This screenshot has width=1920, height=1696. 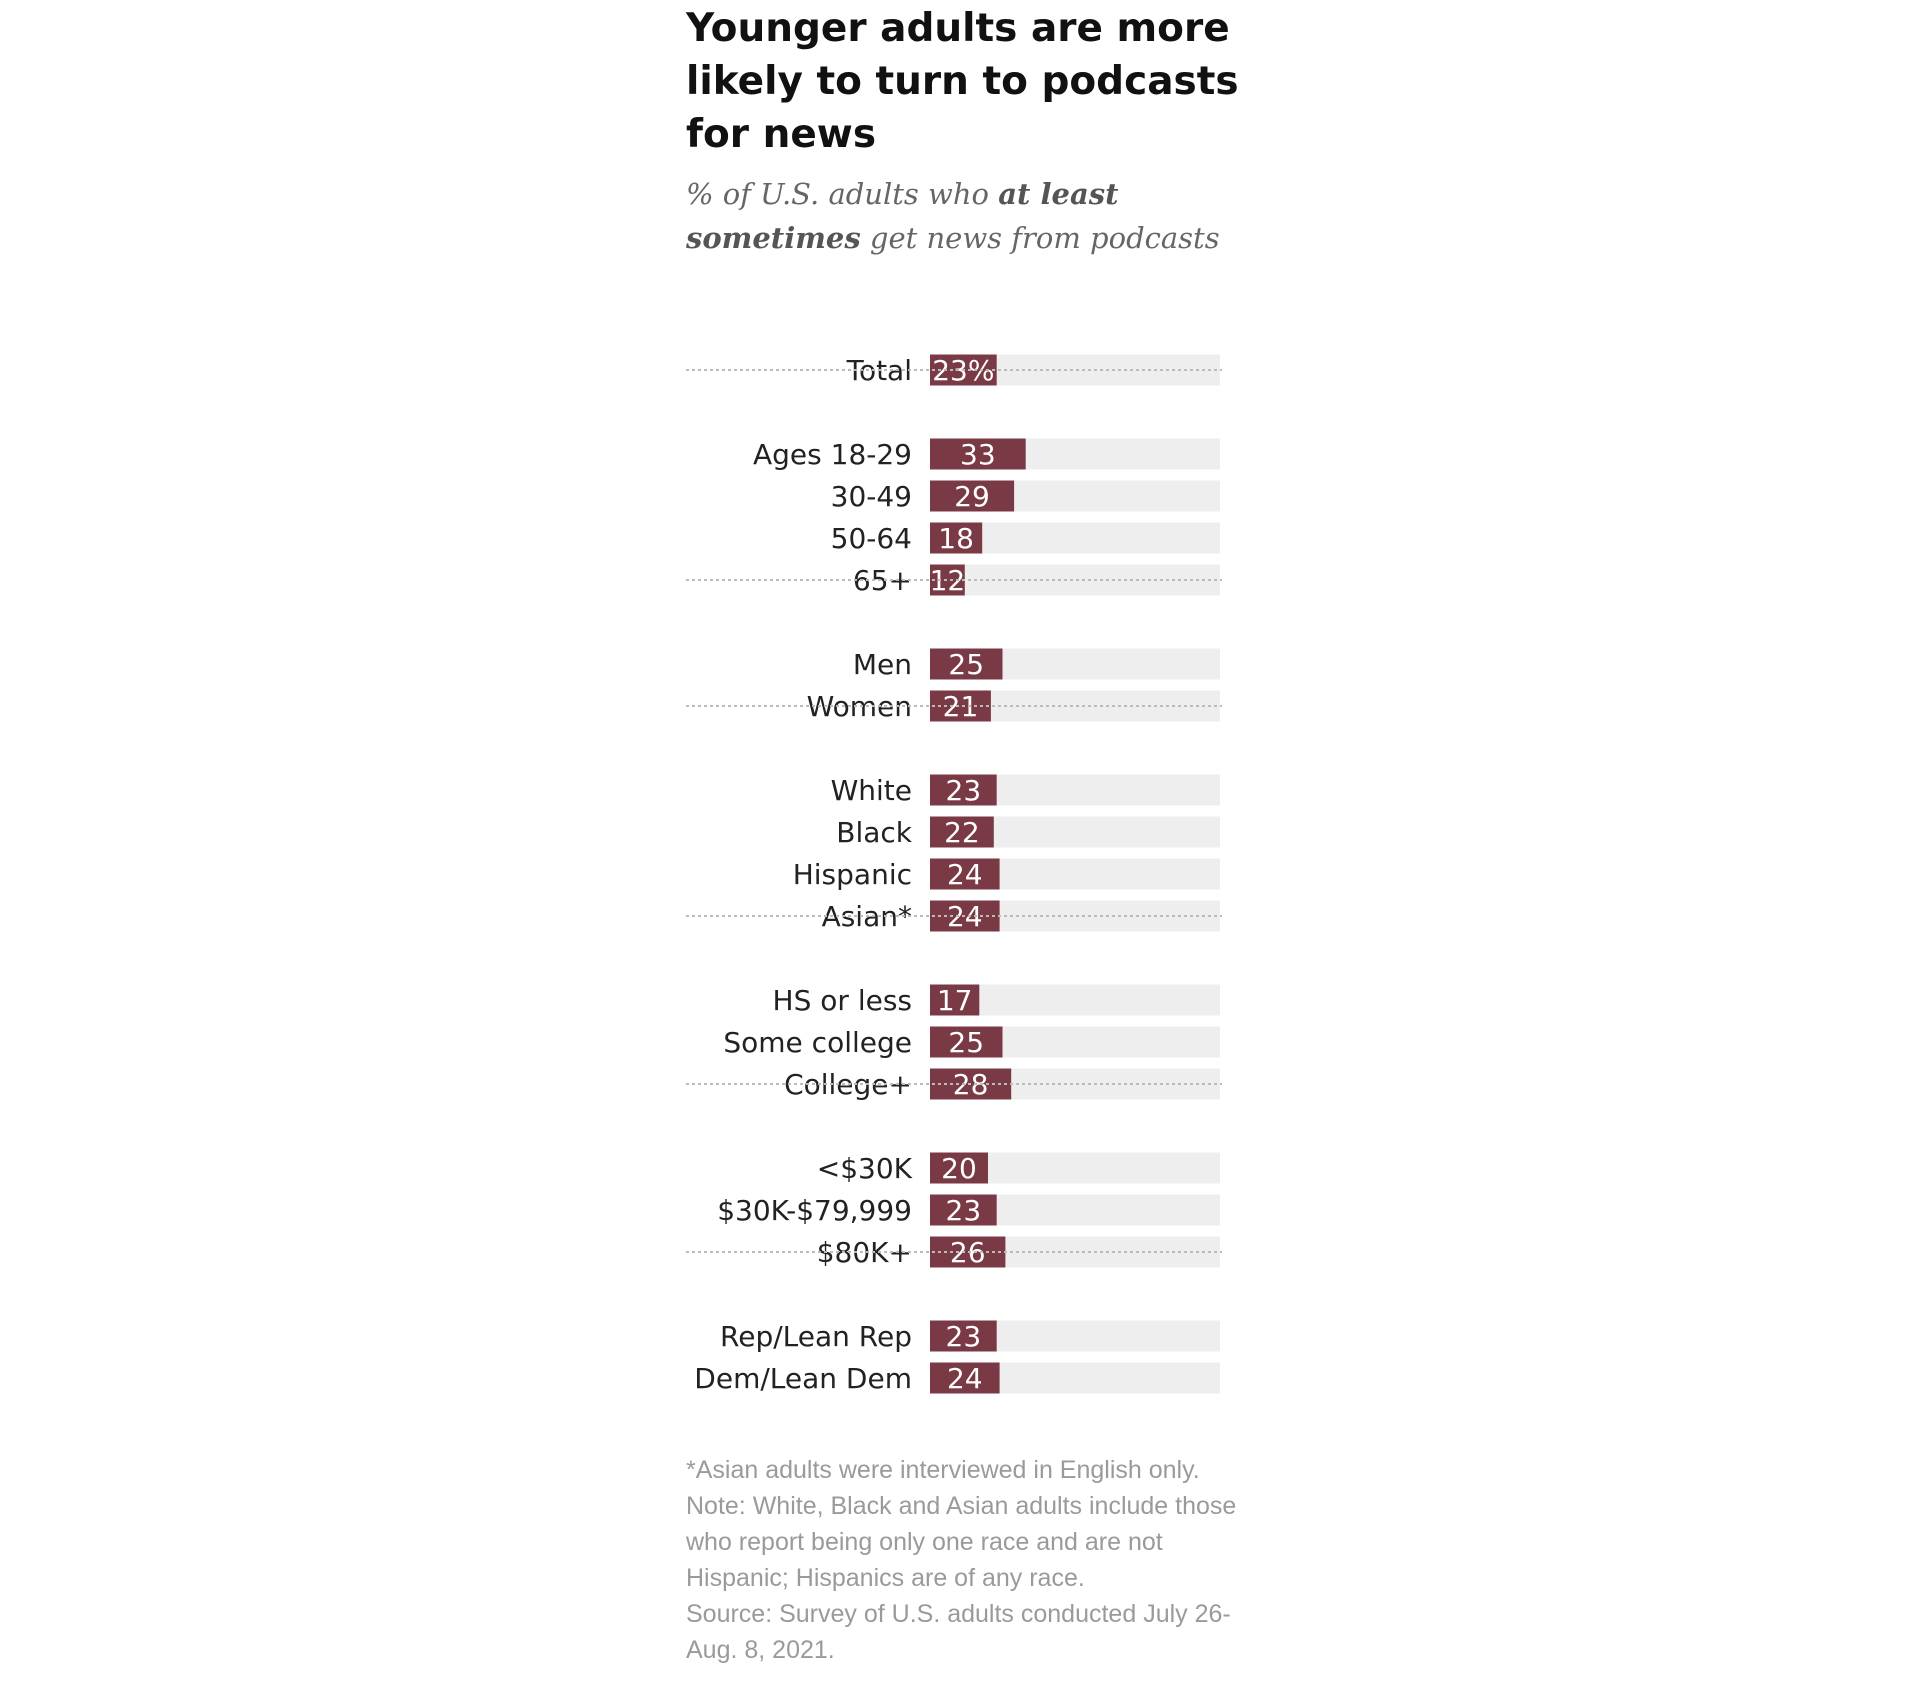 I want to click on value-label: 33, so click(x=978, y=454).